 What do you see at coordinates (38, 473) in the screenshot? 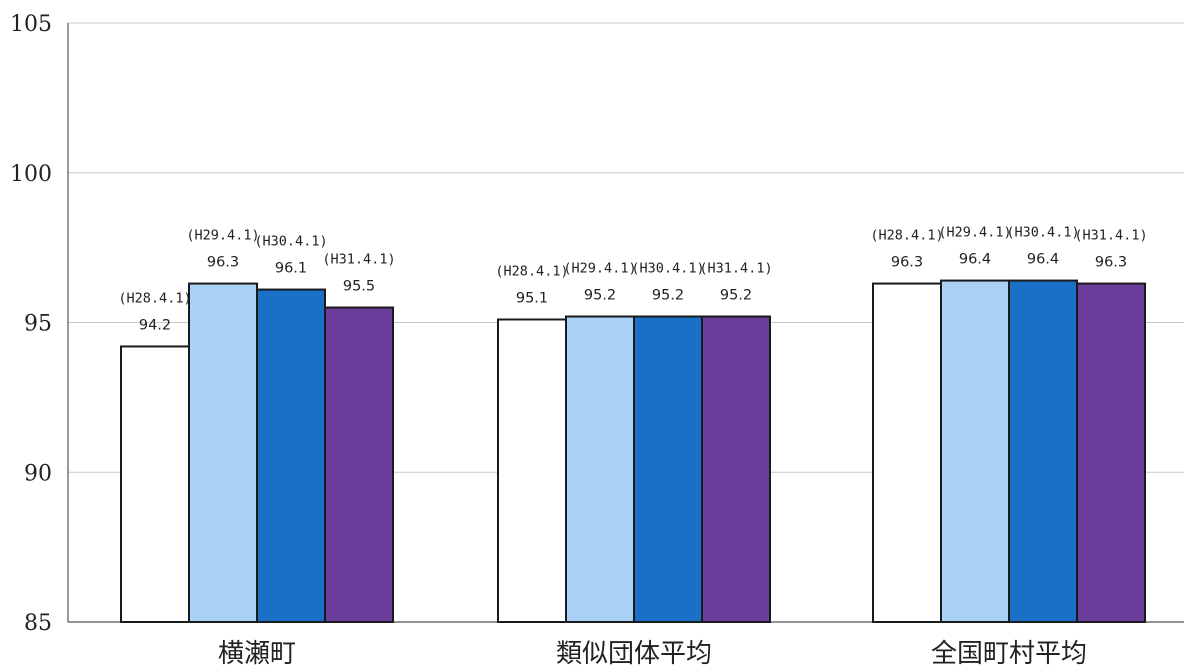
I see `y-tick-label: 90` at bounding box center [38, 473].